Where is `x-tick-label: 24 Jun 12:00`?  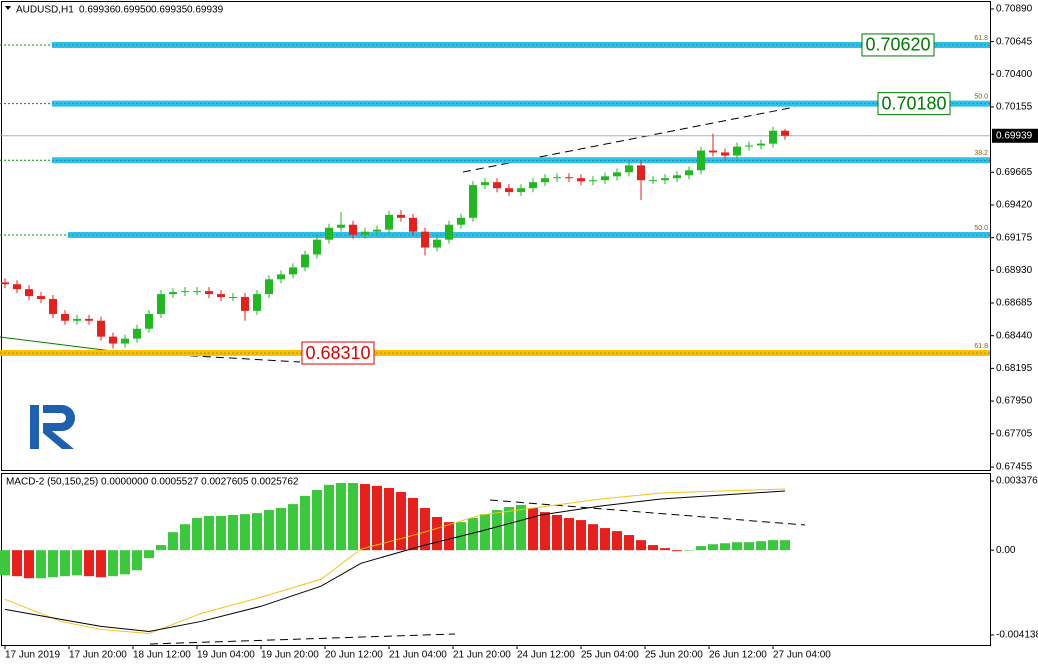
x-tick-label: 24 Jun 12:00 is located at coordinates (546, 655).